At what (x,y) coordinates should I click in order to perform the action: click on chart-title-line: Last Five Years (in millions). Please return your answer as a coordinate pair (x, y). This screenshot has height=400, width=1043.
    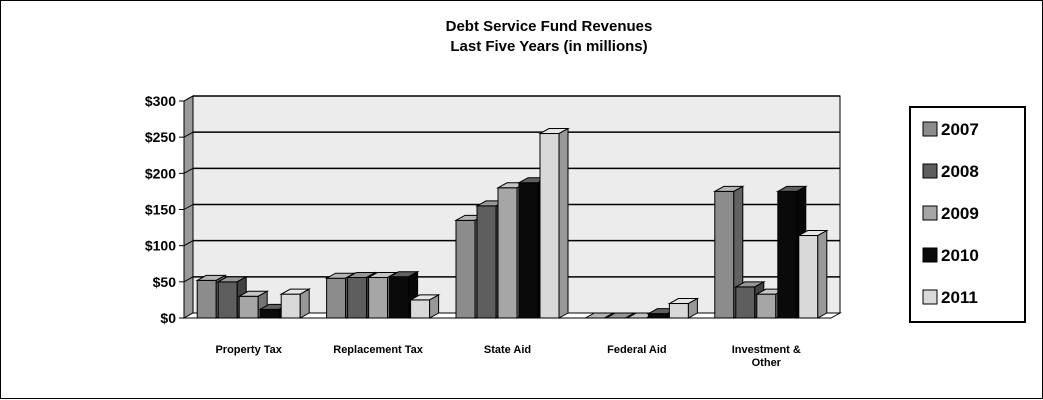
    Looking at the image, I should click on (548, 46).